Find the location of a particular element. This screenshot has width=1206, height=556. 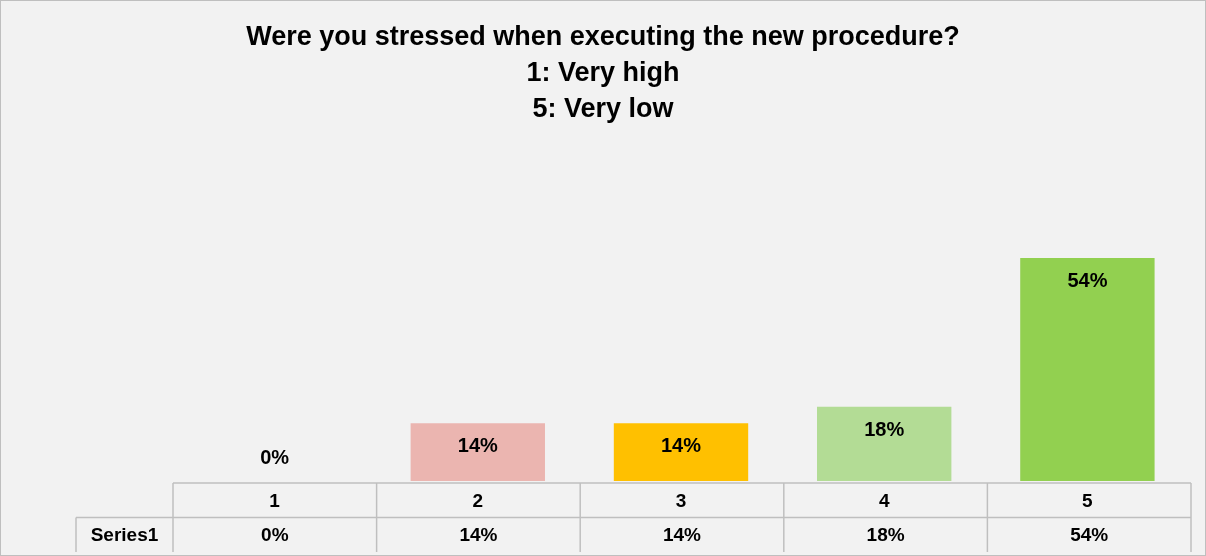

x-tick-label: 3 is located at coordinates (681, 500).